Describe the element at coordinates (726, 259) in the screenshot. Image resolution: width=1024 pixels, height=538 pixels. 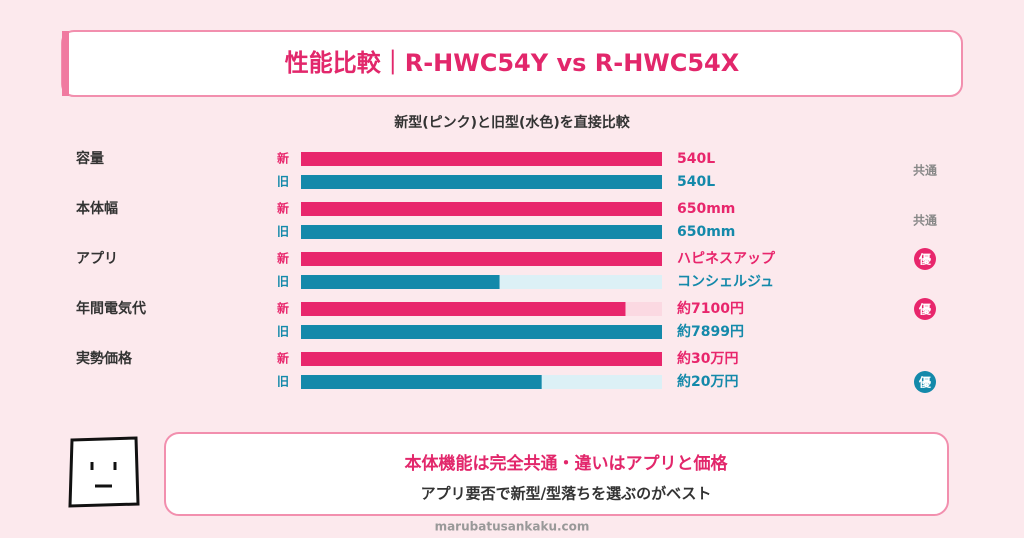
I see `value-label: ハピネスアップ` at that location.